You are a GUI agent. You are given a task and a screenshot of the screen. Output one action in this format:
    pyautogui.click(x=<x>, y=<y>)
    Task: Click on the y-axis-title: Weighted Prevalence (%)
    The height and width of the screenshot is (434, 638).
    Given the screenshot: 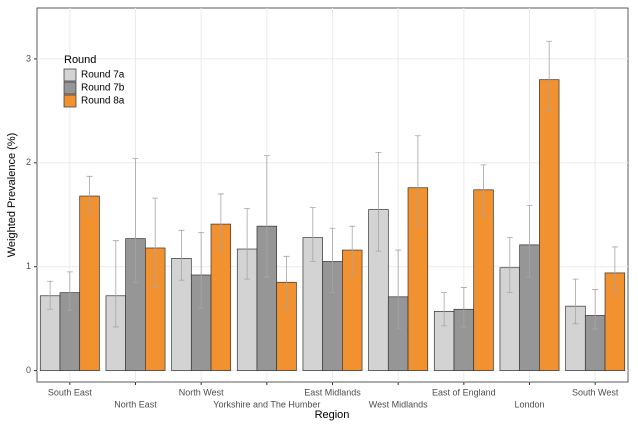 What is the action you would take?
    pyautogui.click(x=12, y=195)
    